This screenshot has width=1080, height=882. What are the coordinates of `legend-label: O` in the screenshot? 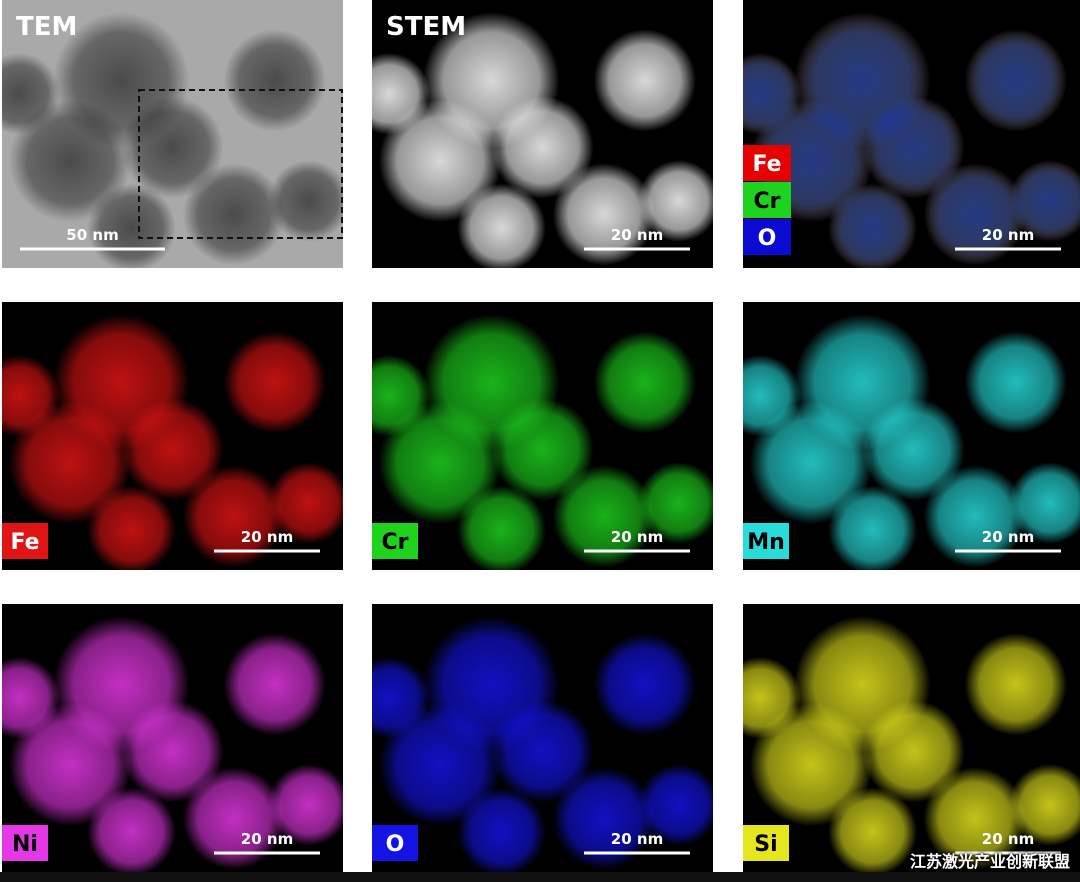 It's located at (767, 238).